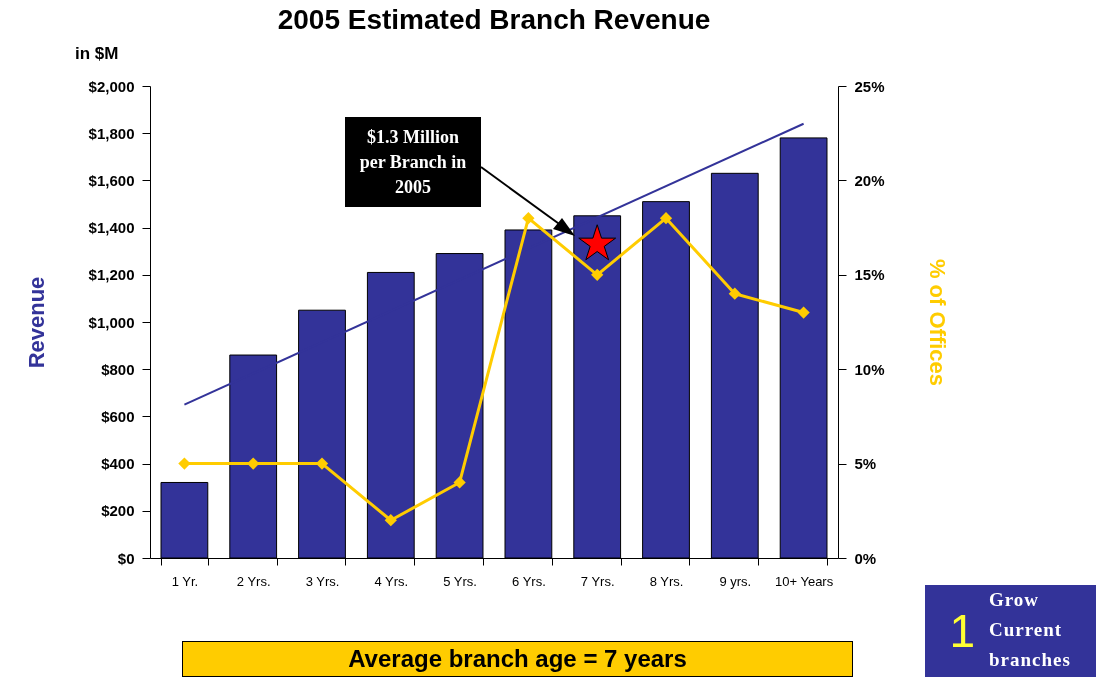 The width and height of the screenshot is (1096, 677). What do you see at coordinates (869, 275) in the screenshot?
I see `y2-tick-label: 15%` at bounding box center [869, 275].